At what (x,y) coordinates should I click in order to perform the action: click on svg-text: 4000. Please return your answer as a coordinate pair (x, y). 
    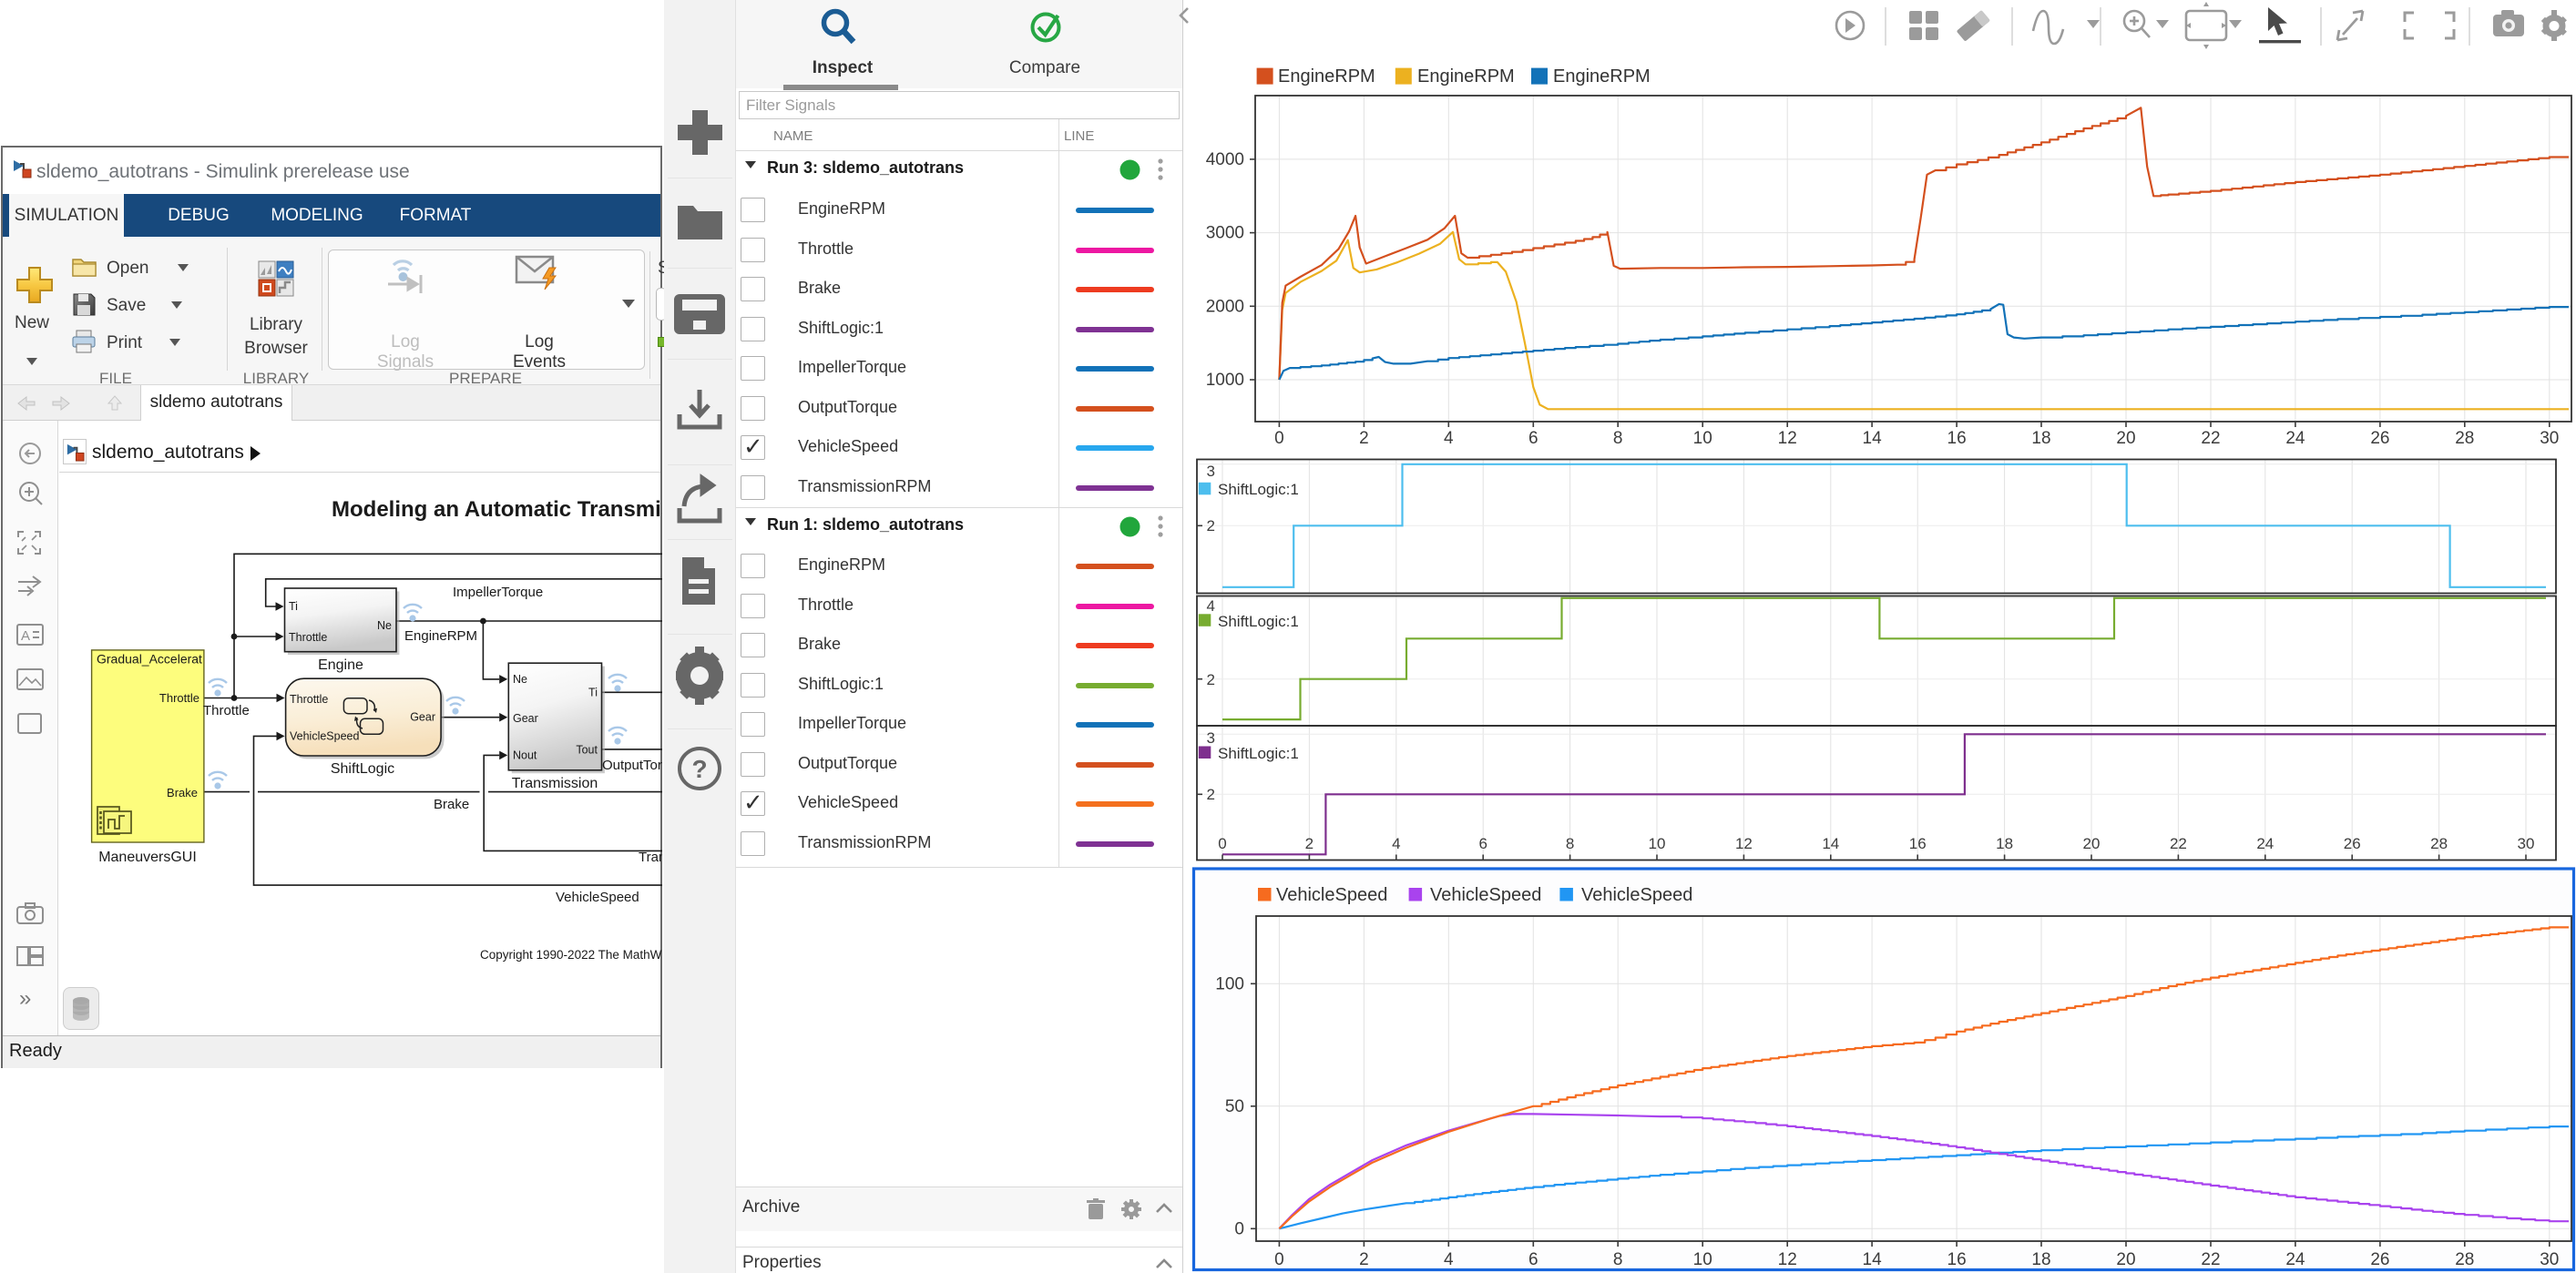
    Looking at the image, I should click on (1225, 160).